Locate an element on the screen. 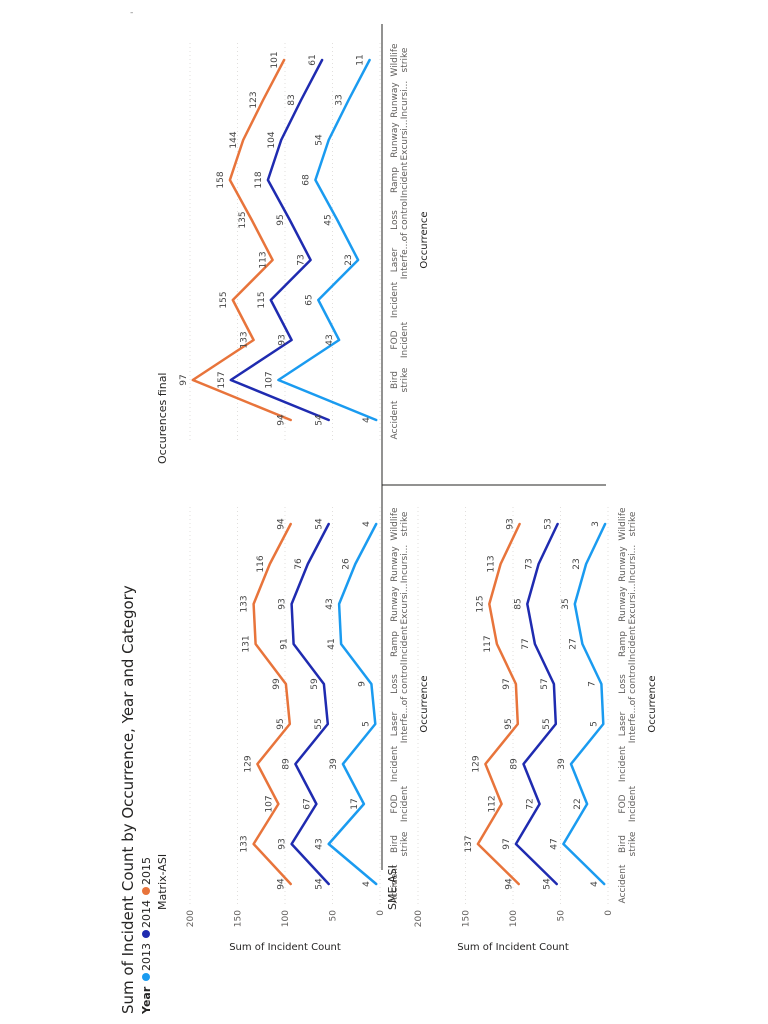 This screenshot has height=1024, width=768. y-tick-label: 100 is located at coordinates (514, 918).